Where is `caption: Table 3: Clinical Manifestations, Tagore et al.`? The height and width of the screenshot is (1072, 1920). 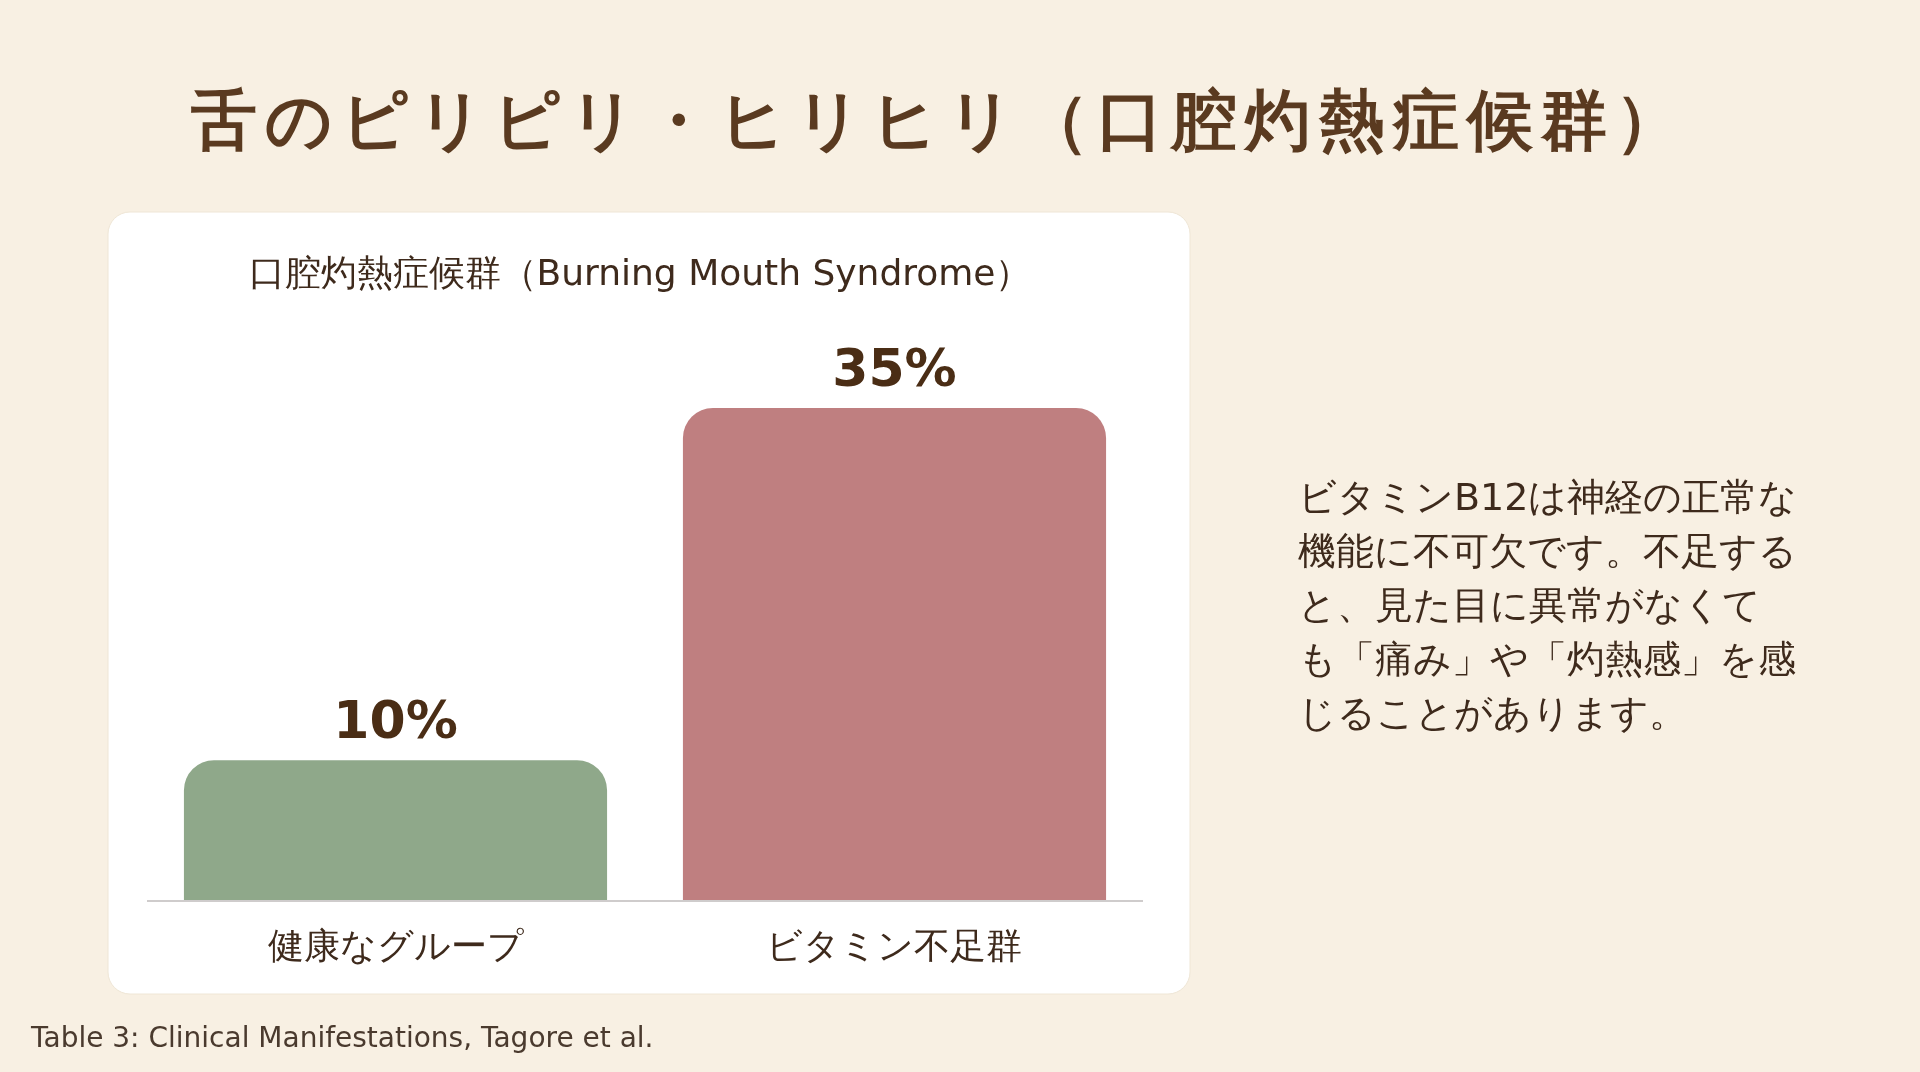
caption: Table 3: Clinical Manifestations, Tagore et al. is located at coordinates (342, 1037).